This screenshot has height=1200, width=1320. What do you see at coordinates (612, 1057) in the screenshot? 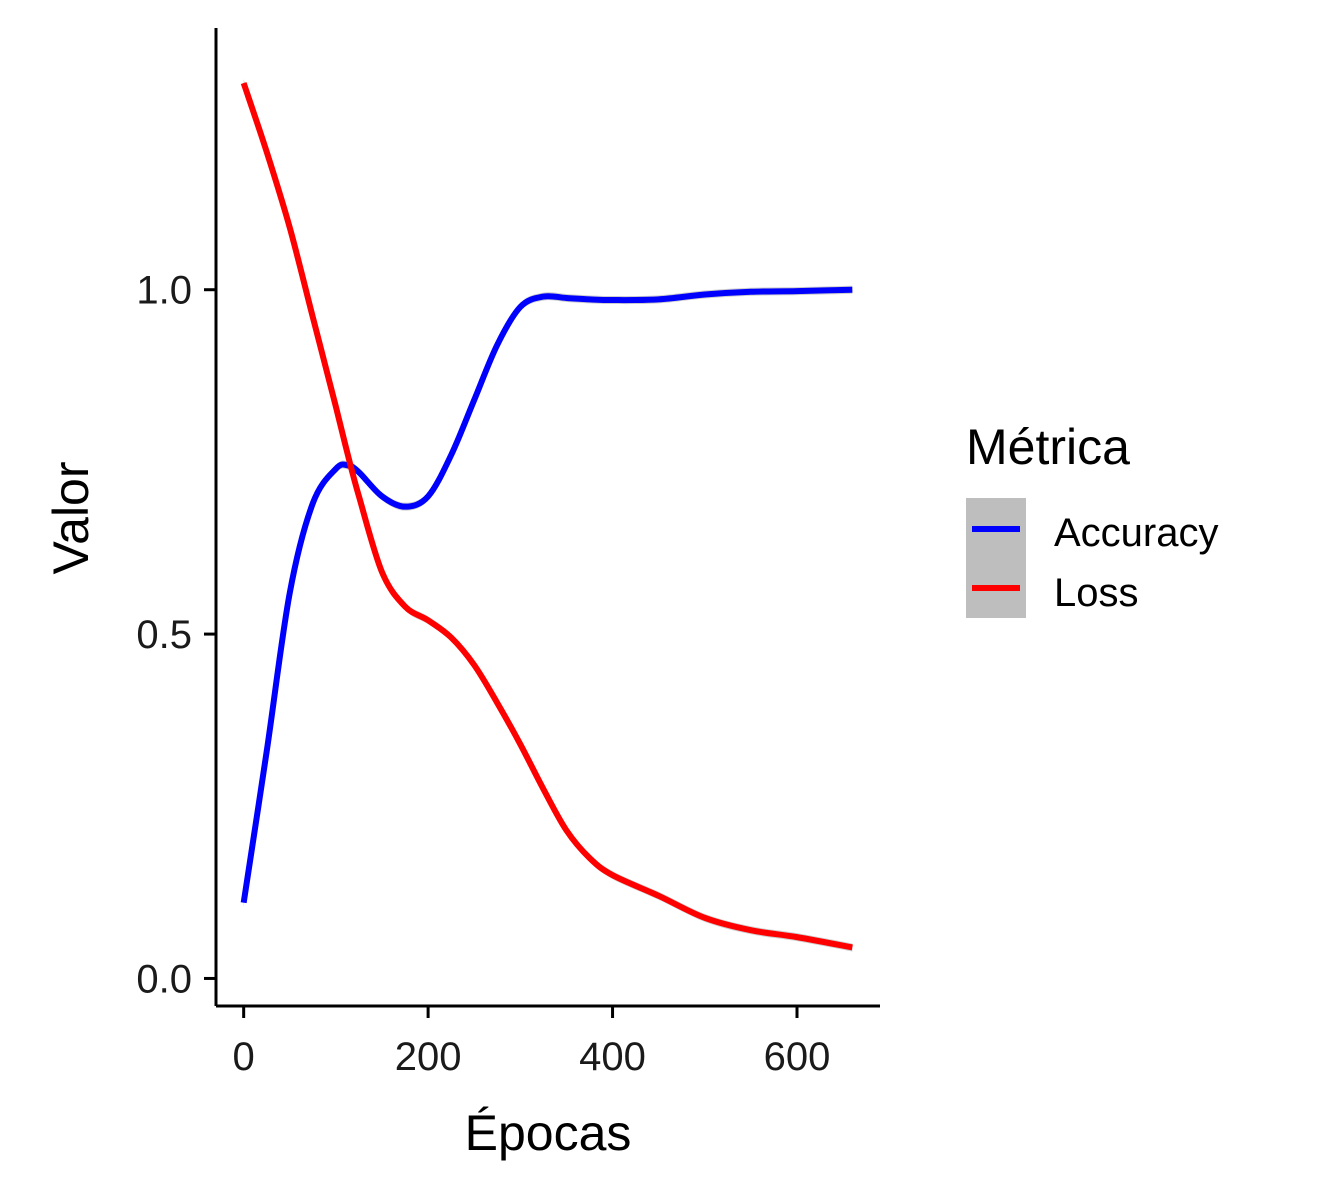
I see `x-tick-label: 400` at bounding box center [612, 1057].